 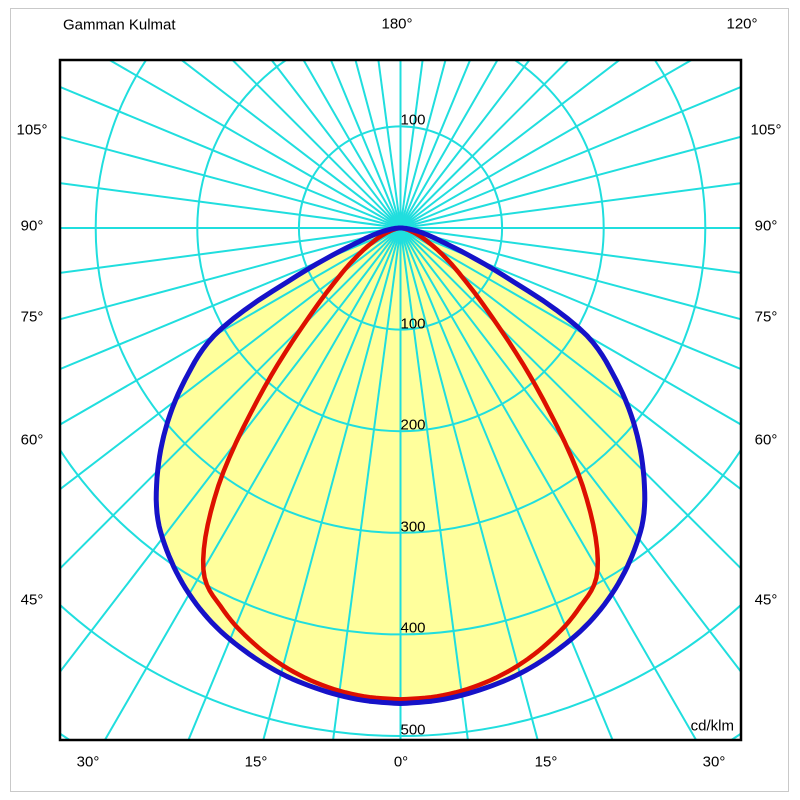 I want to click on angle-label-bottom-30r: 30°, so click(x=714, y=762).